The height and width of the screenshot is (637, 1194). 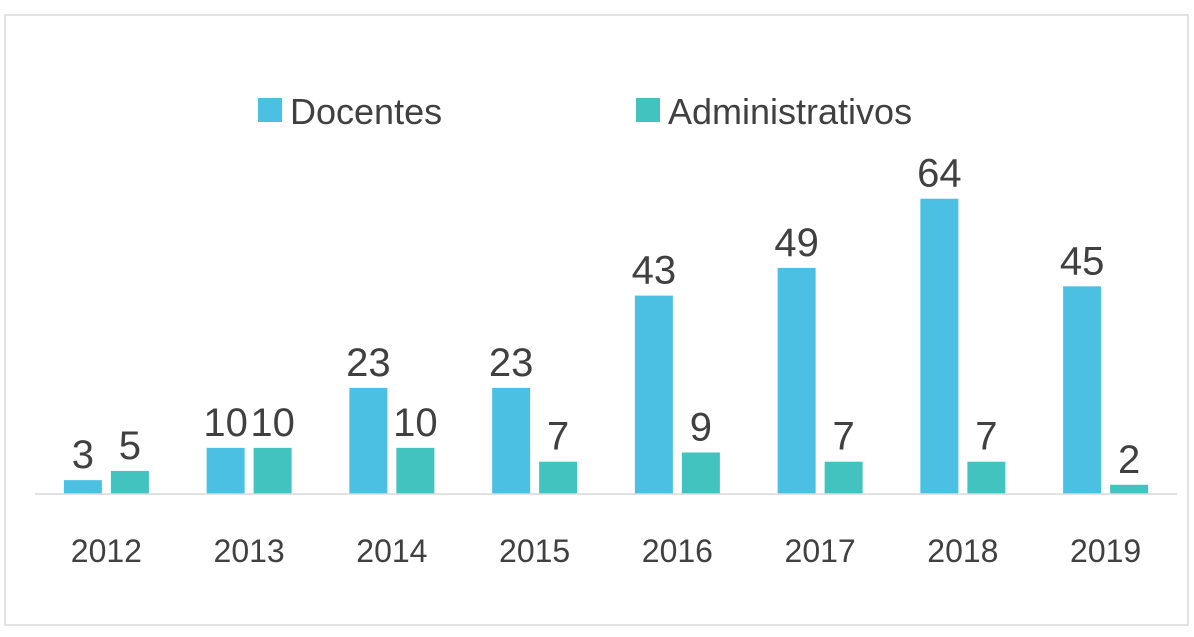 I want to click on x-tick-label: 2017, so click(x=820, y=551).